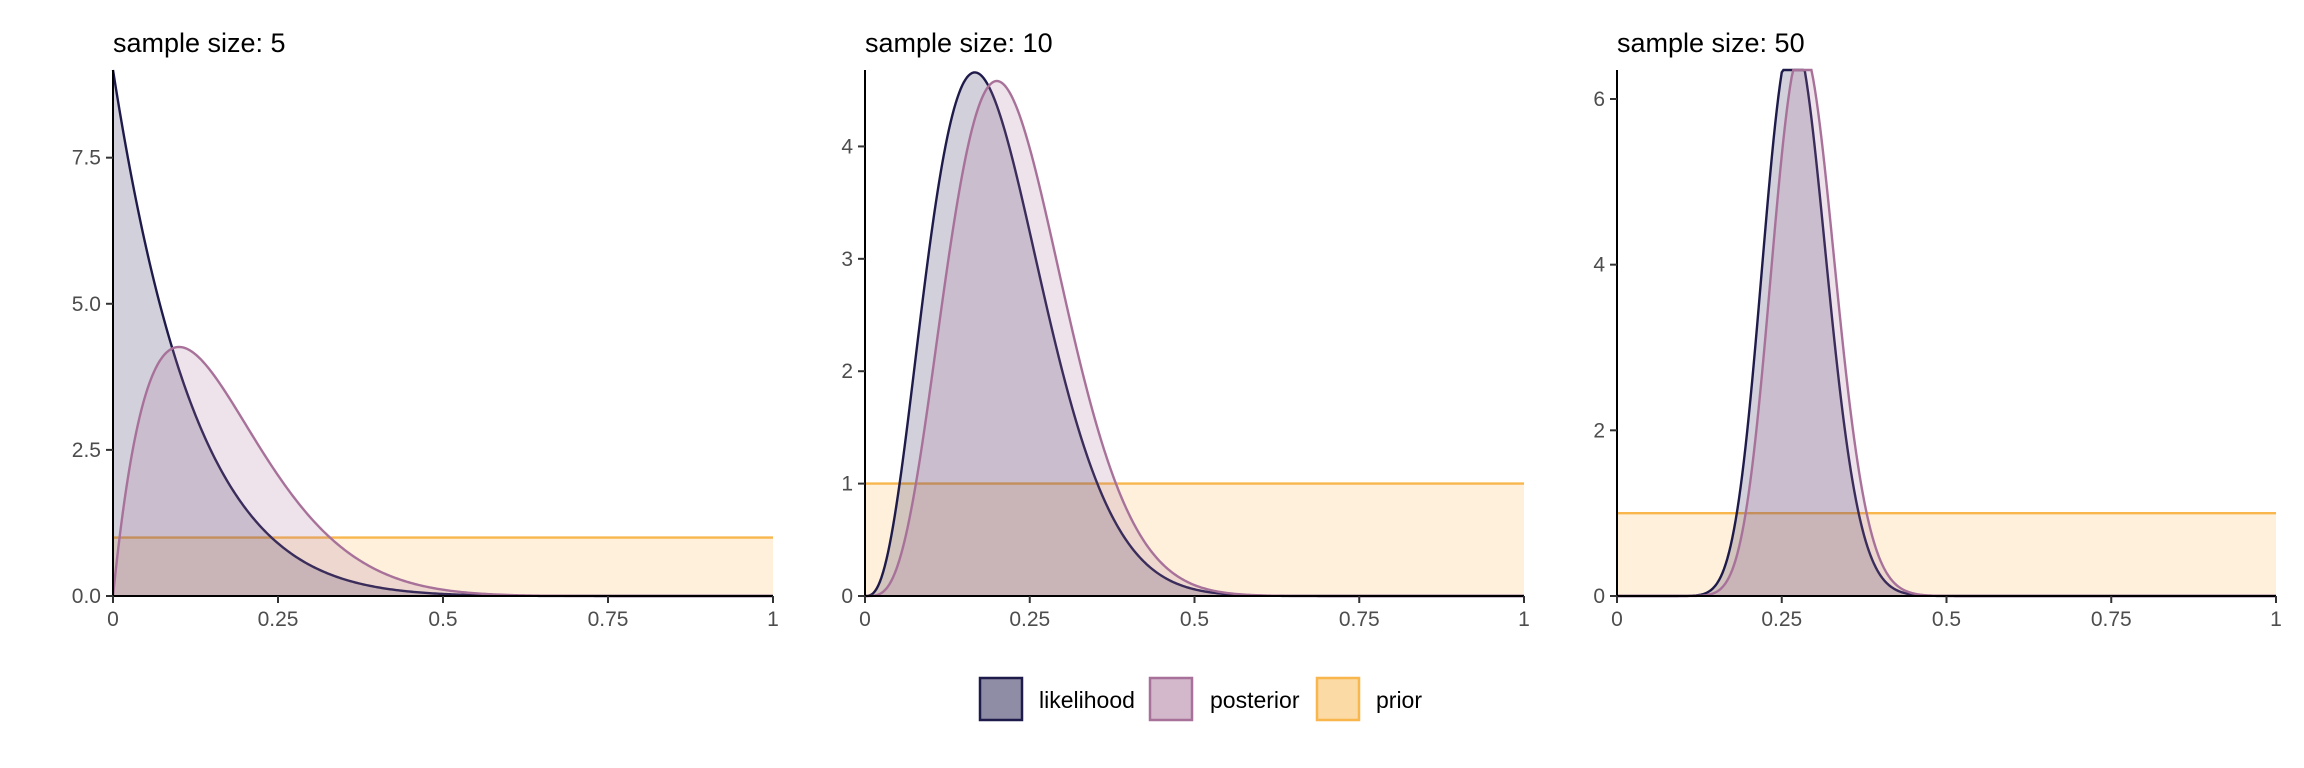 The height and width of the screenshot is (768, 2304). What do you see at coordinates (1171, 699) in the screenshot?
I see `legend-swatch-posterior` at bounding box center [1171, 699].